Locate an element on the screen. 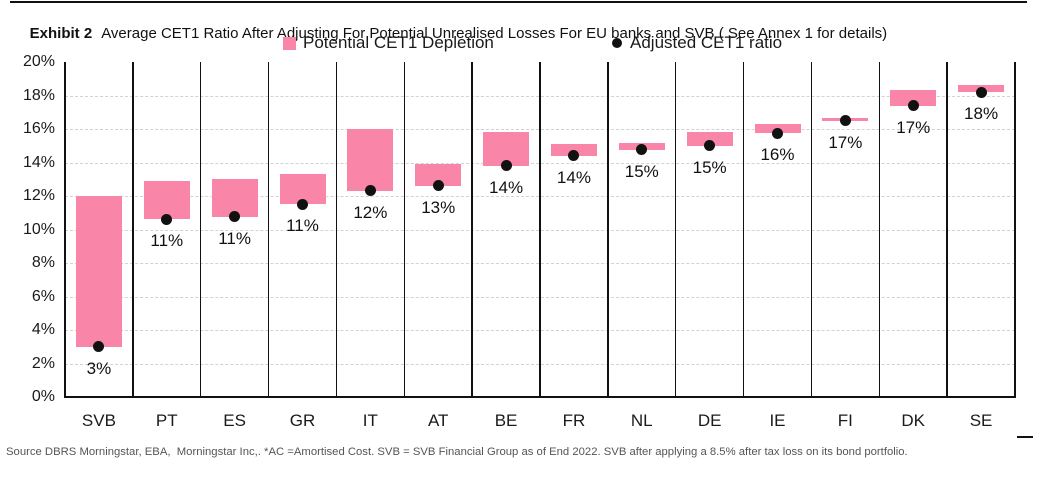 This screenshot has width=1064, height=484. x-tick-ES: ES is located at coordinates (234, 420).